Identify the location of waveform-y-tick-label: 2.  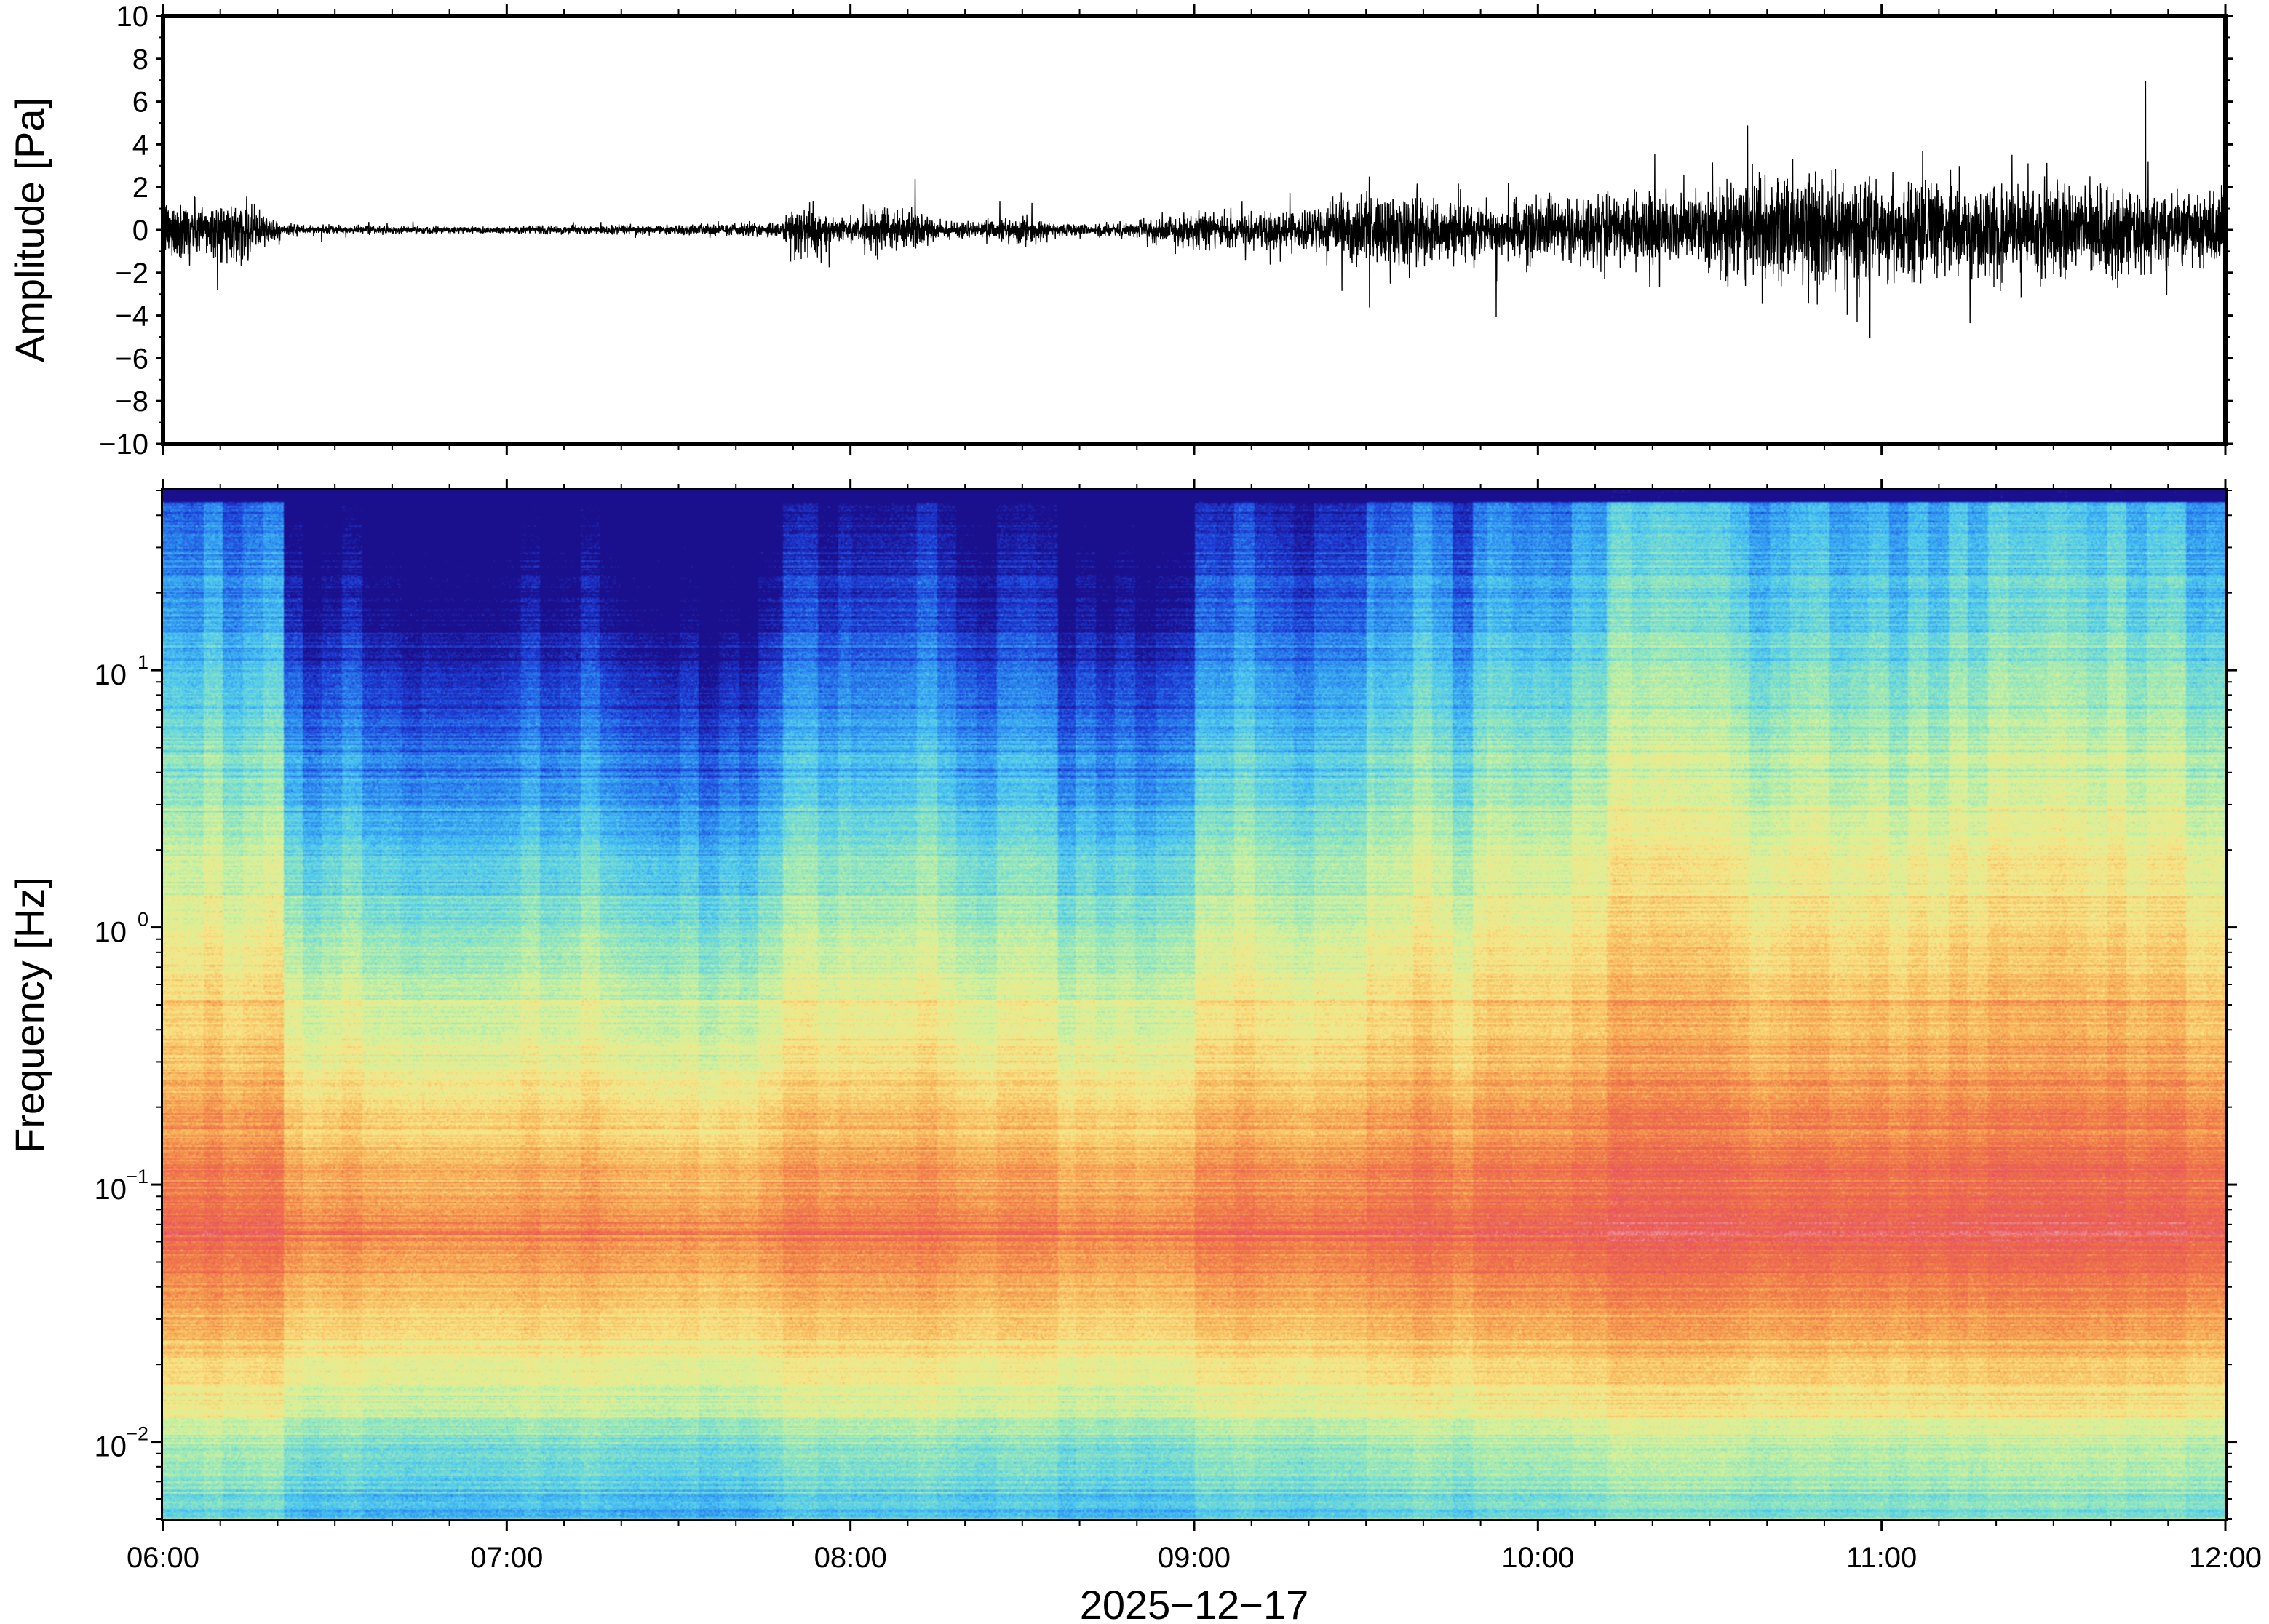
(140, 188).